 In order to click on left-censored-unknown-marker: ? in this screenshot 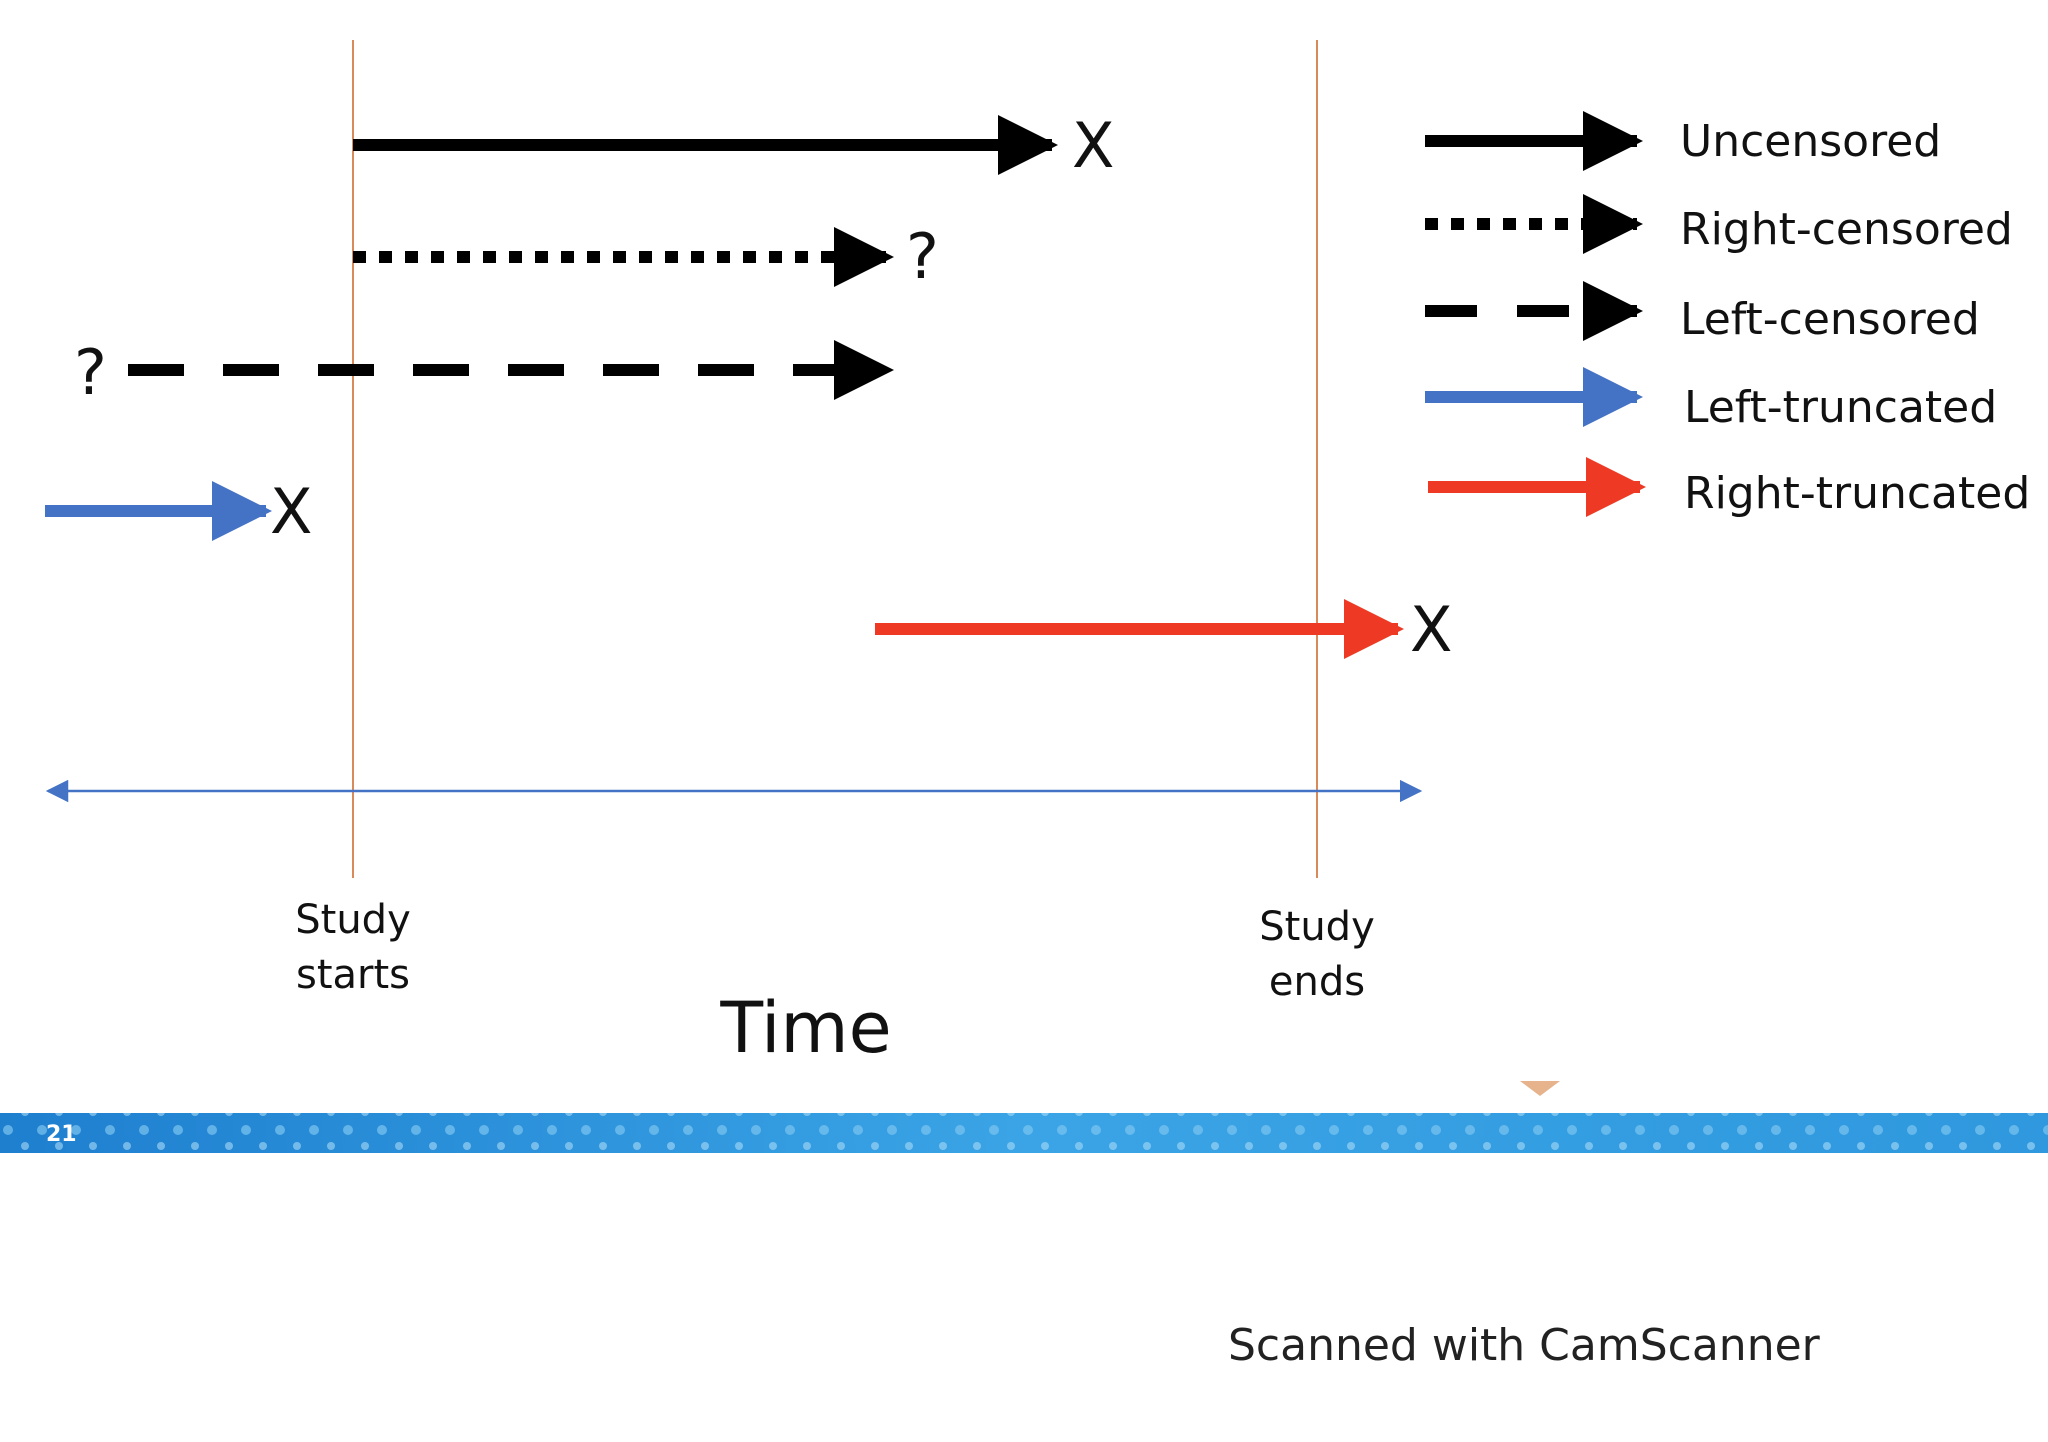, I will do `click(90, 372)`.